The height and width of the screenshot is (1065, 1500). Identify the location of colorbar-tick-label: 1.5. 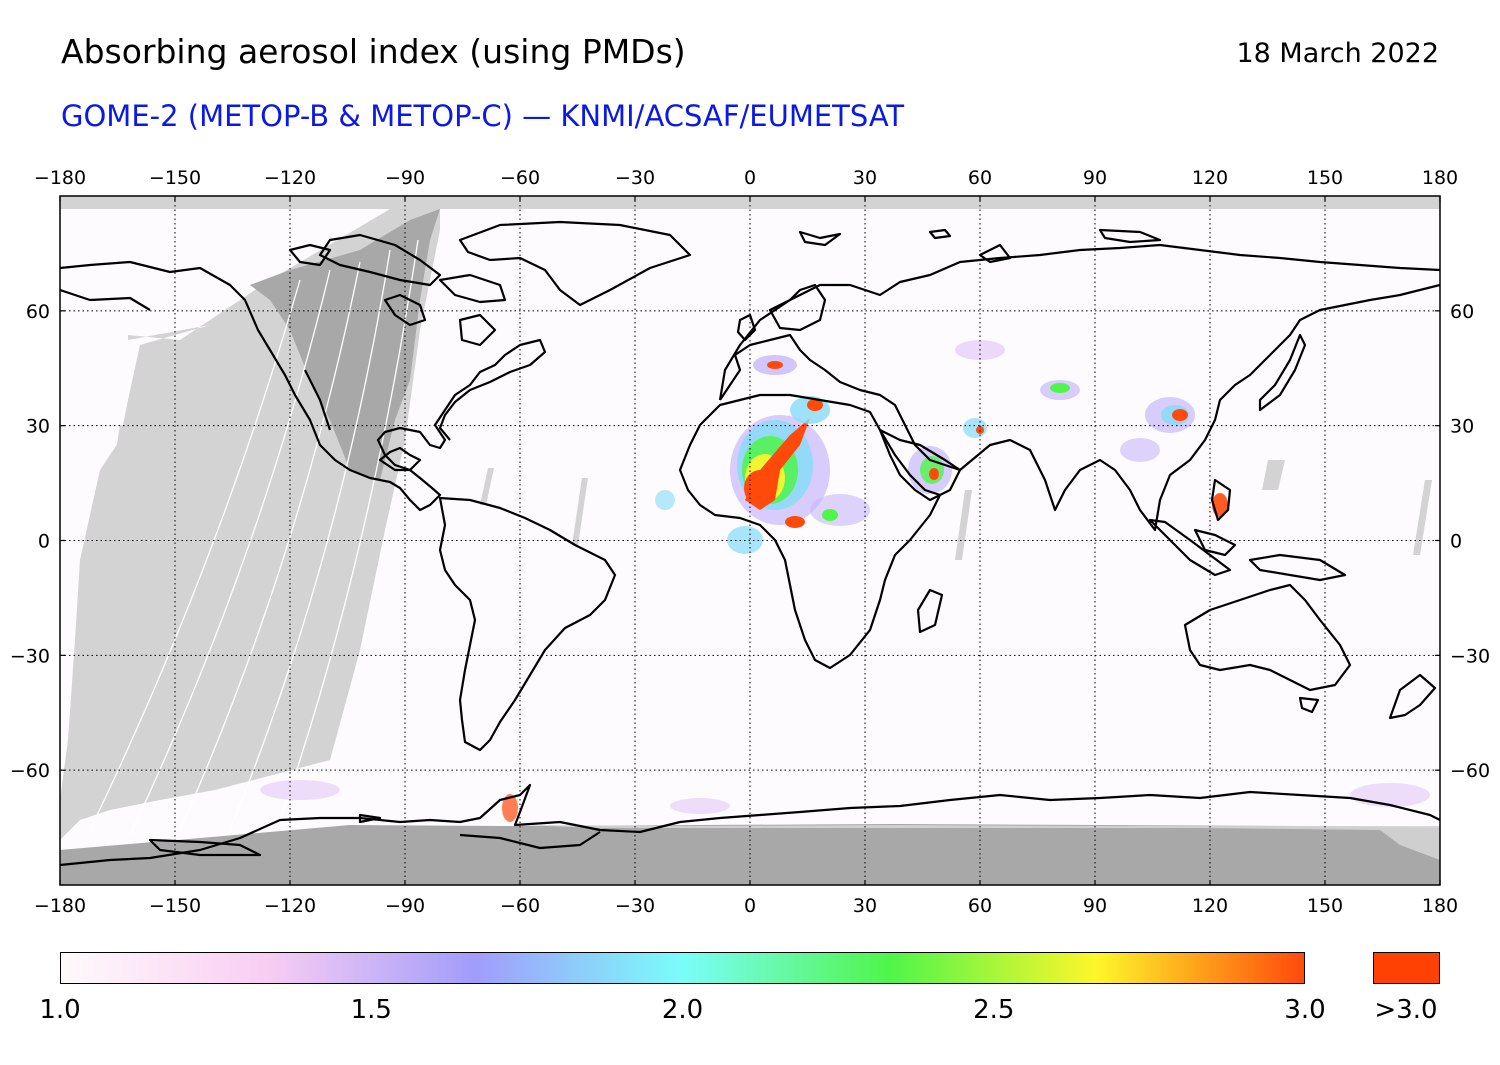
(371, 1010).